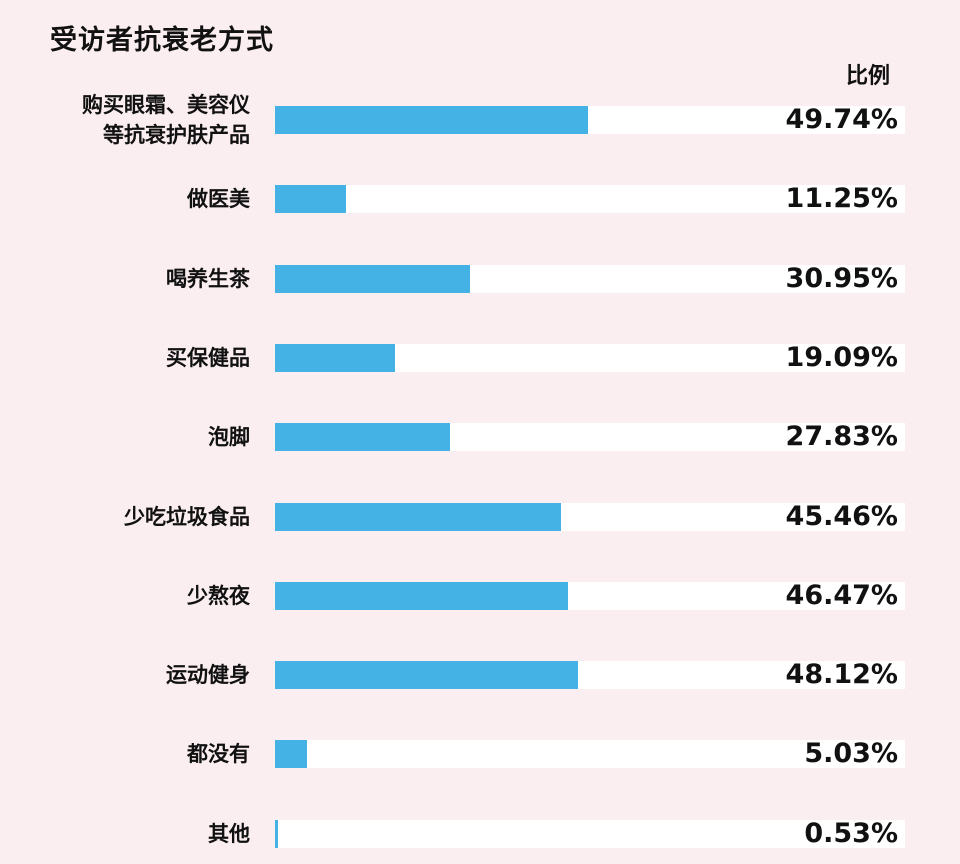 This screenshot has width=960, height=864. What do you see at coordinates (841, 437) in the screenshot?
I see `value-label: 27.83%` at bounding box center [841, 437].